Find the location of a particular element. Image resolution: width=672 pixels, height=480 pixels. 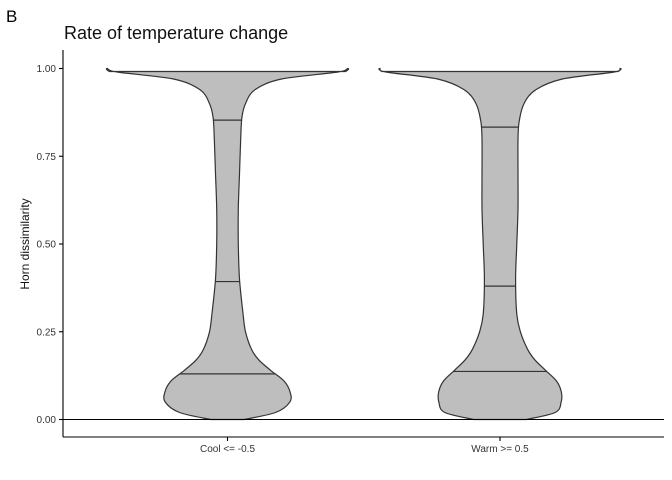

y-axis-ticks: 0.00 0.25 0.50 0.75 1.00 is located at coordinates (50, 245).